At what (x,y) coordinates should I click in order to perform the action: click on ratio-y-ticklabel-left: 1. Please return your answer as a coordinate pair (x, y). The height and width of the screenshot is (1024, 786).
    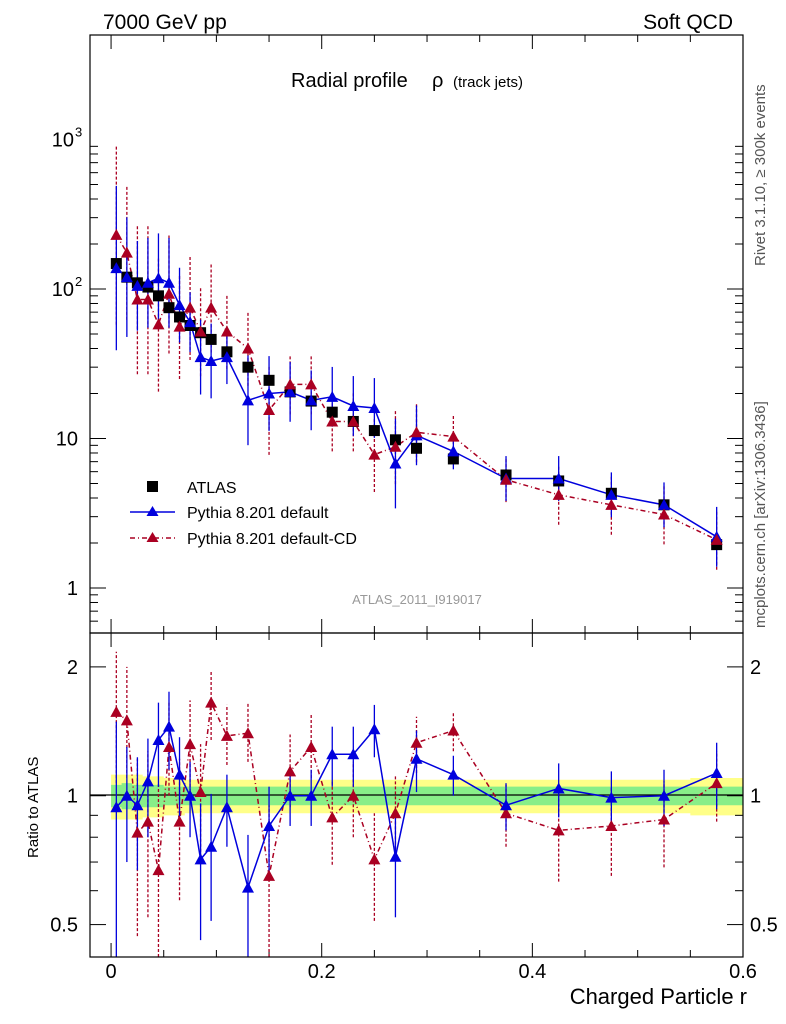
    Looking at the image, I should click on (72, 797).